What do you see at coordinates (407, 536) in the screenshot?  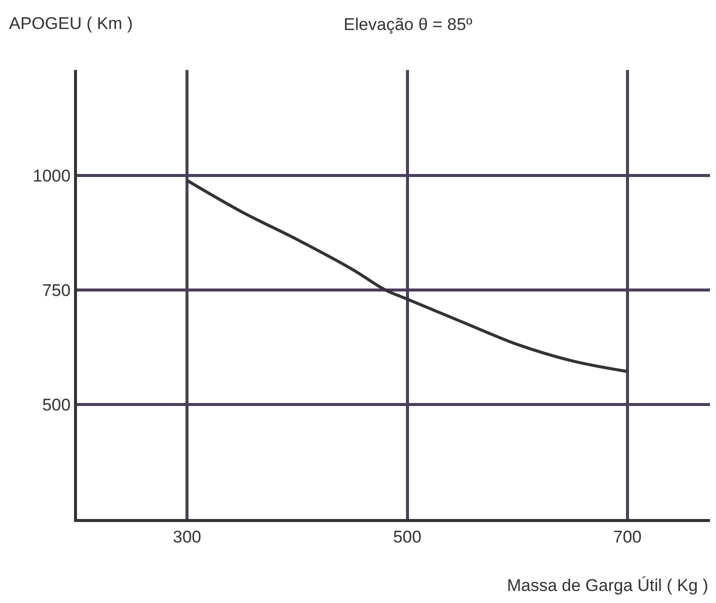 I see `x-tick-label: 500` at bounding box center [407, 536].